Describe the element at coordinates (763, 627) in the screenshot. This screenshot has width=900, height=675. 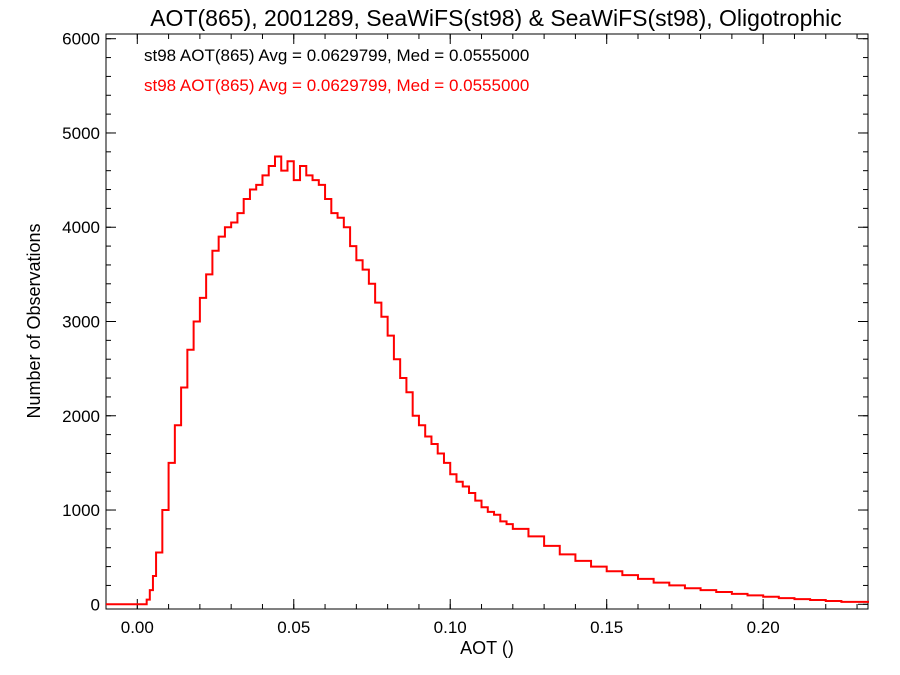
I see `x-tick-label: 0.20` at that location.